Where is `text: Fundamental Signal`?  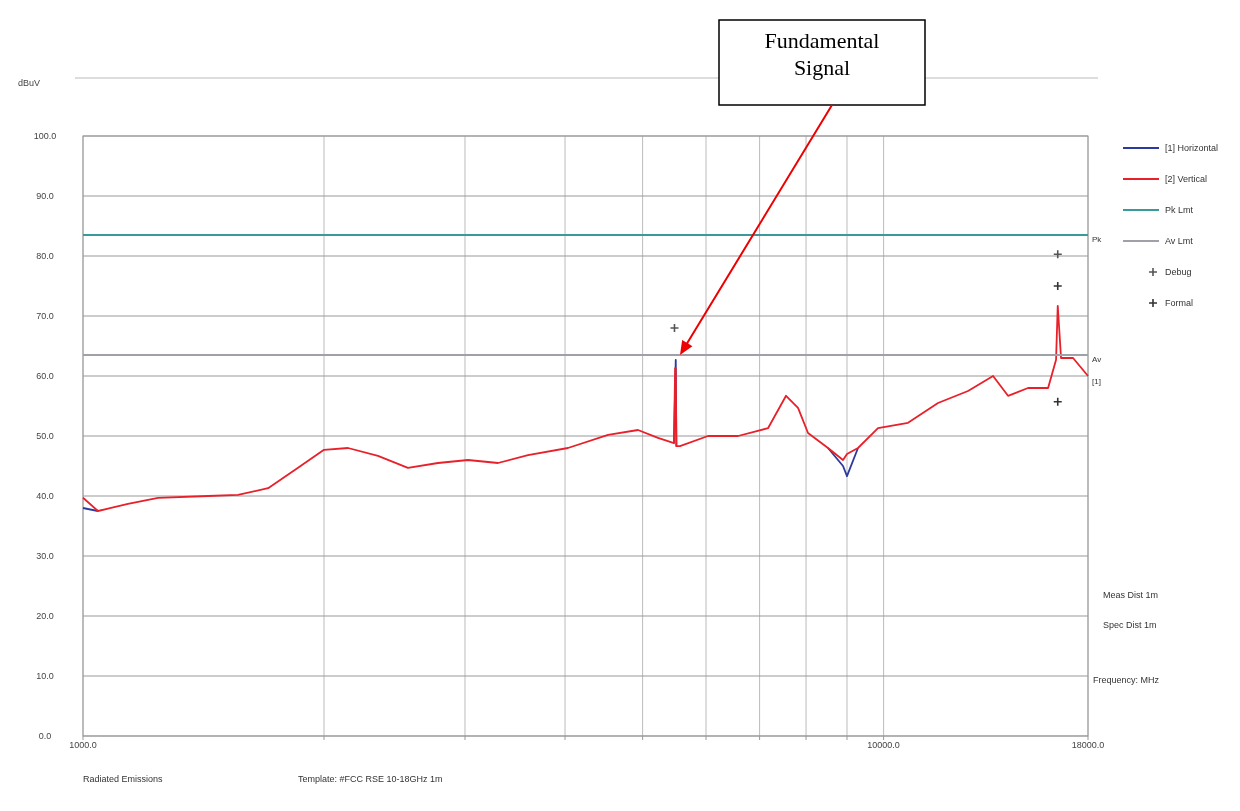 text: Fundamental Signal is located at coordinates (822, 54).